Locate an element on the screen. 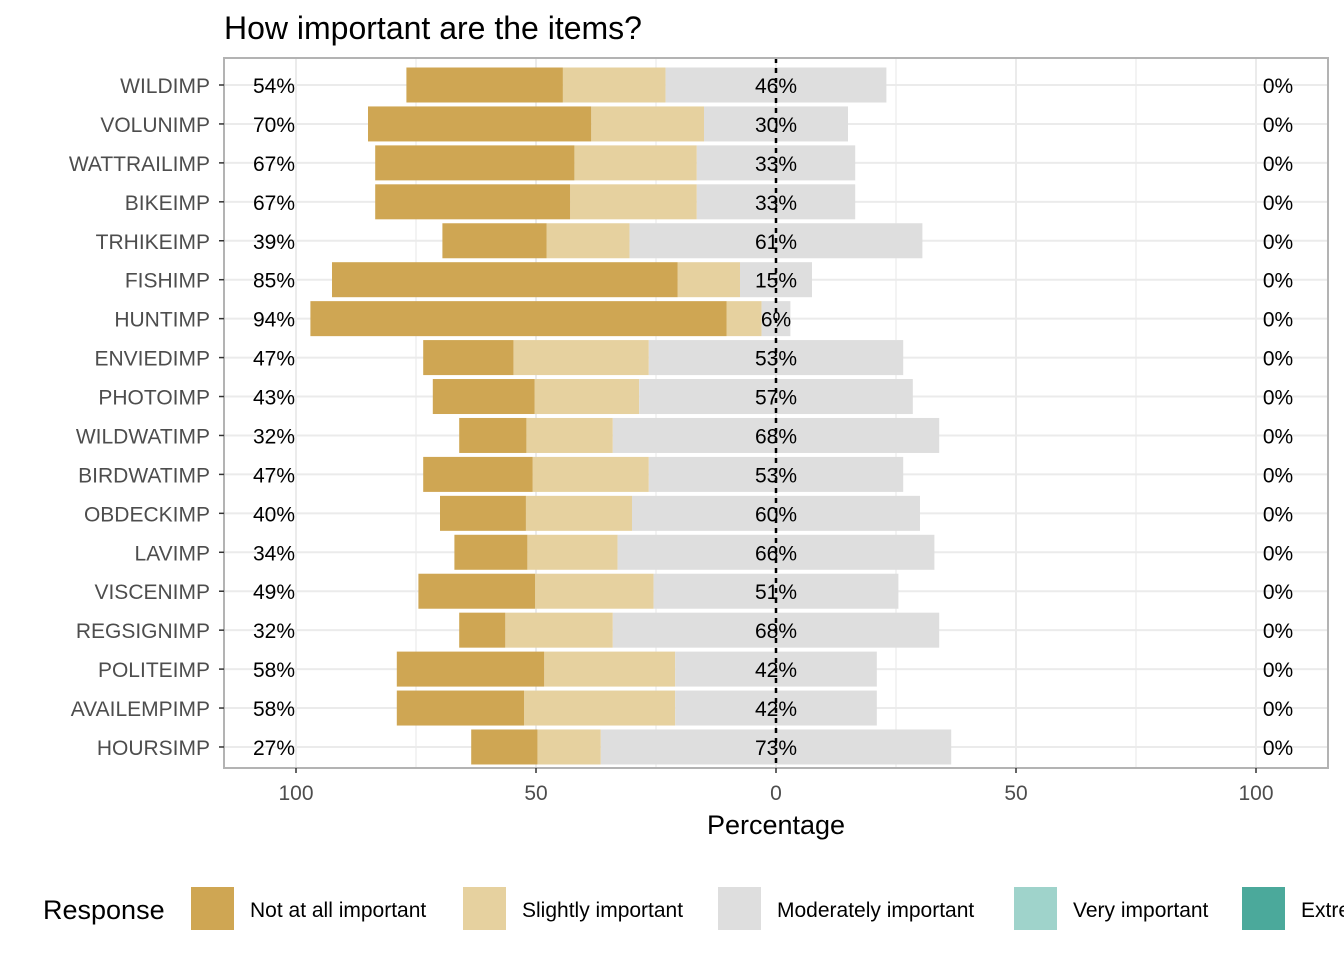  y-tick-label: OBDECKIMP is located at coordinates (147, 514).